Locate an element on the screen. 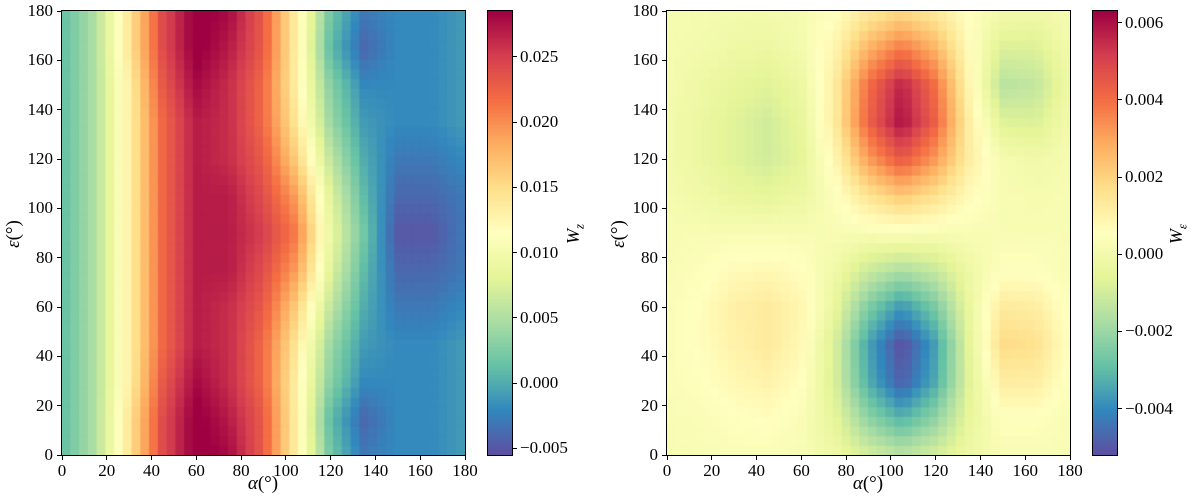  colorbar-right is located at coordinates (1105, 233).